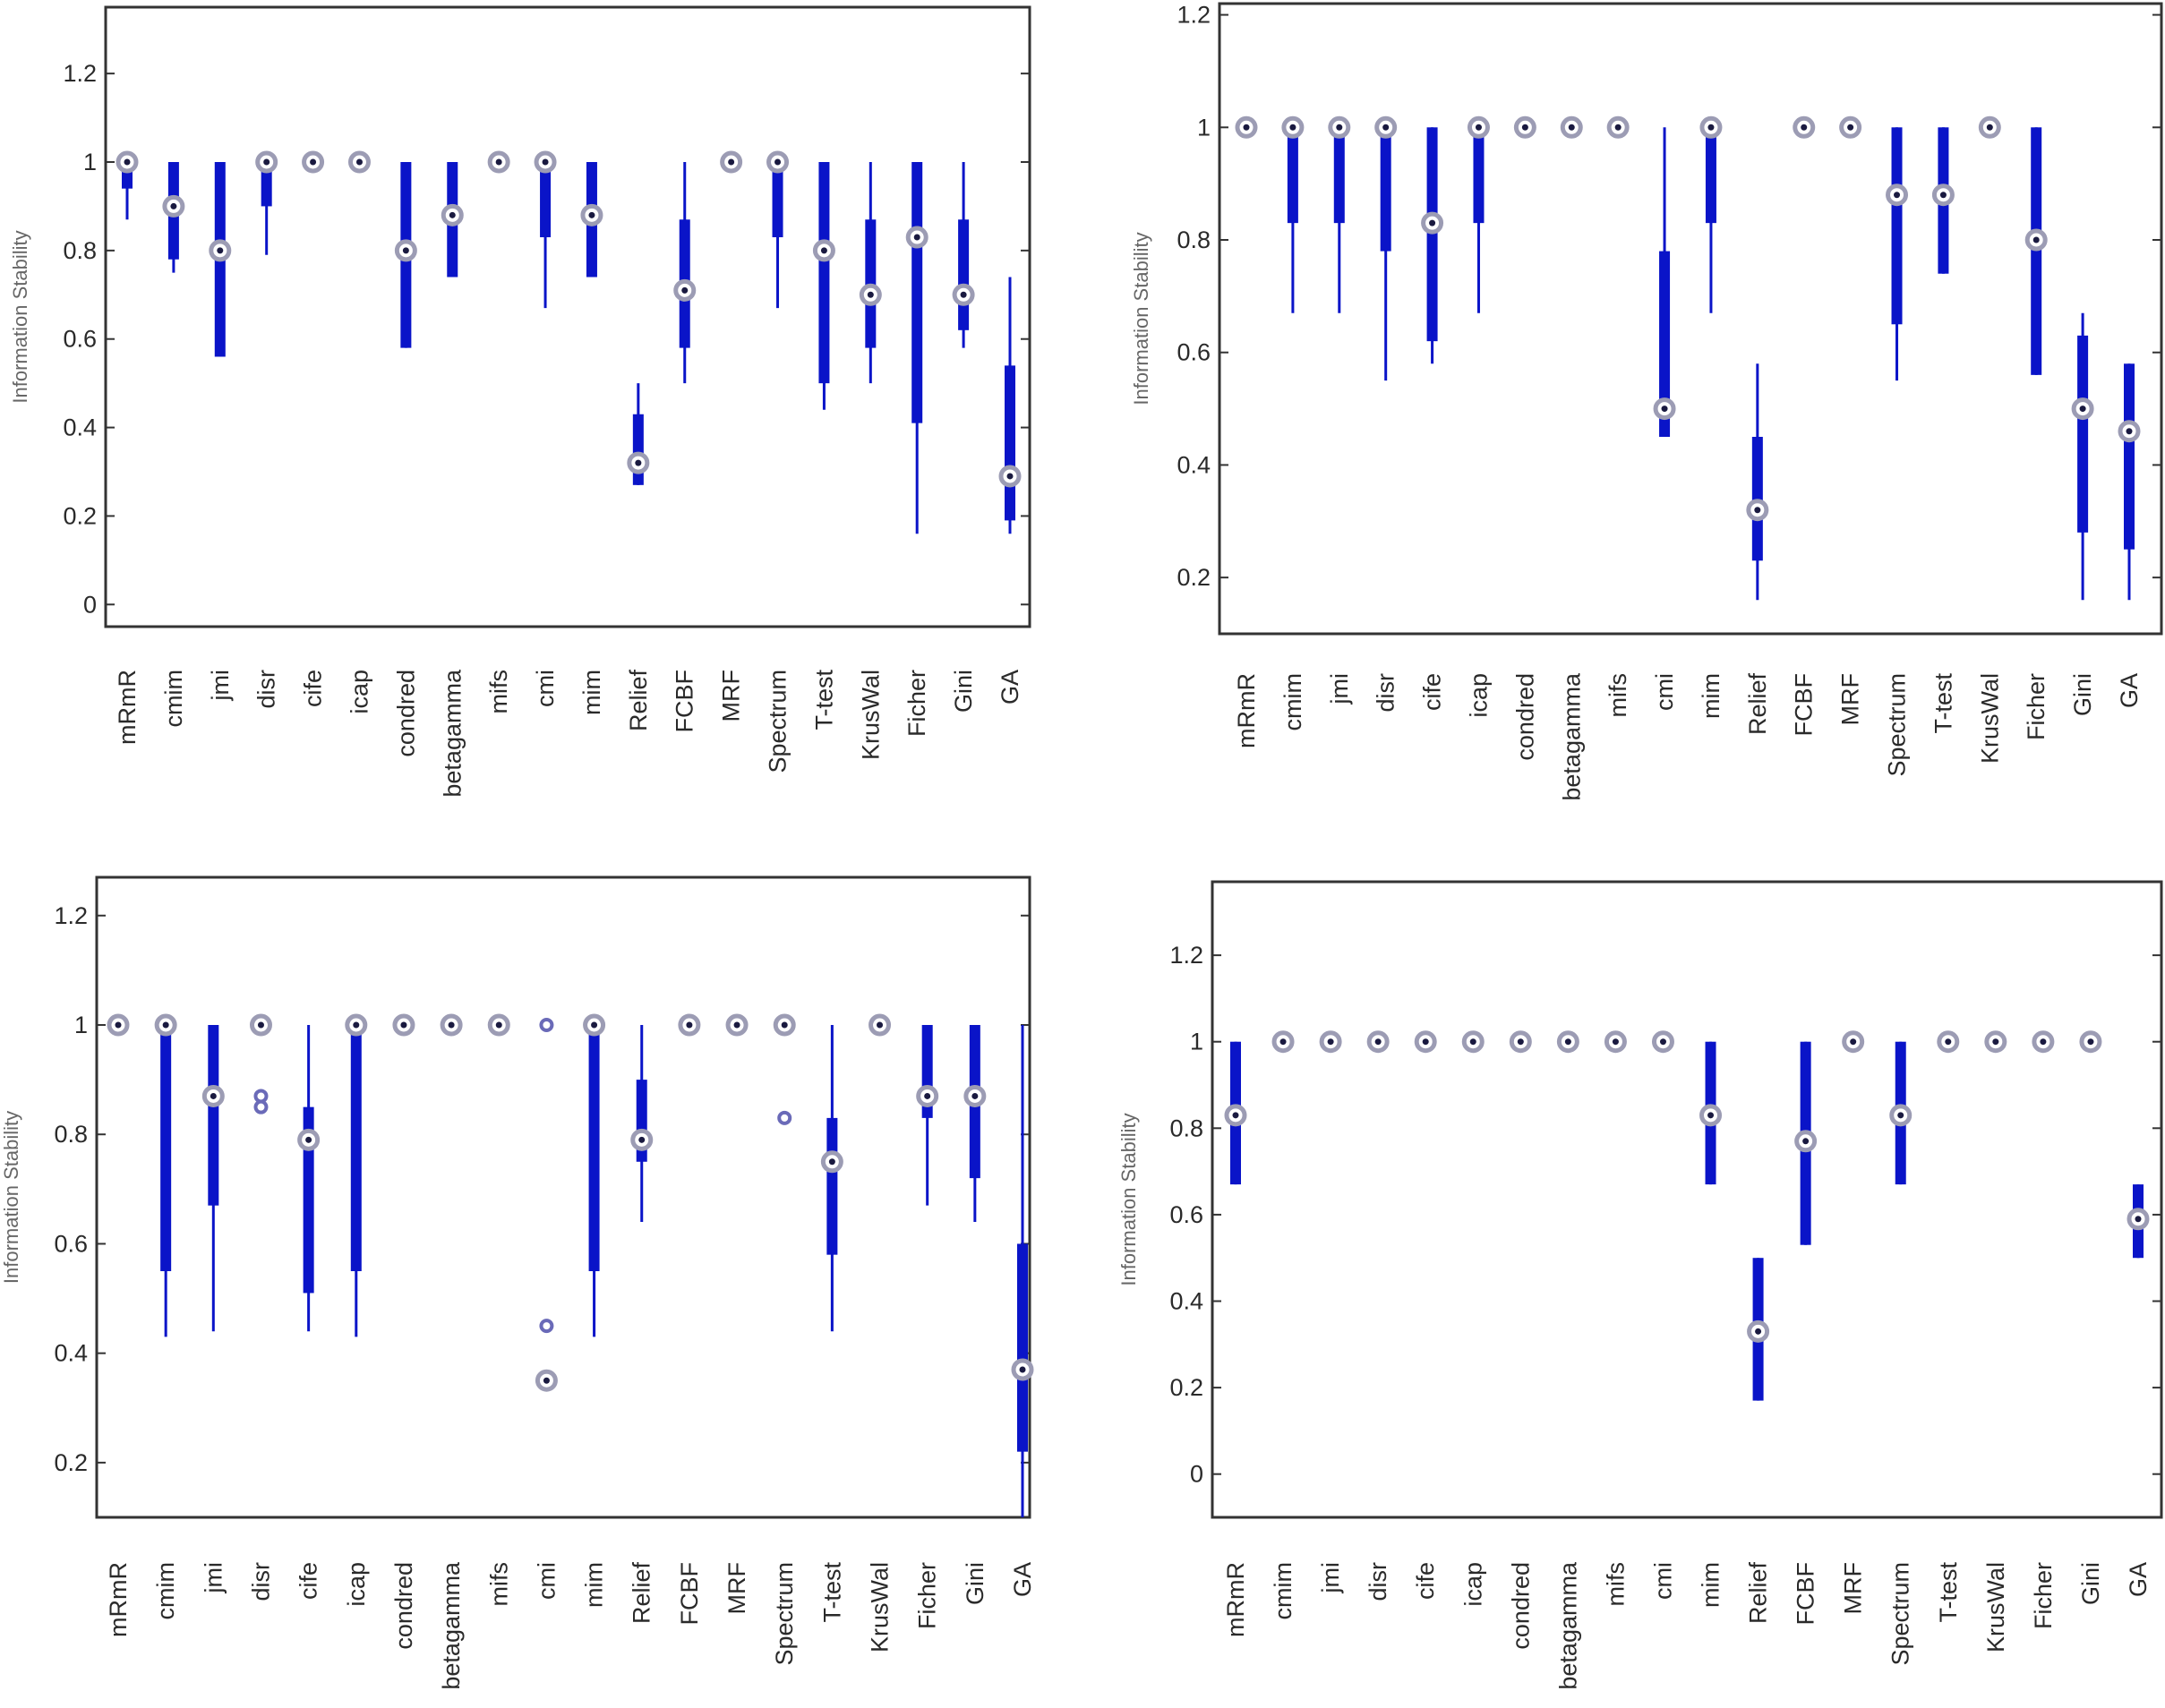  I want to click on x-tick-label: mim, so click(1711, 1585).